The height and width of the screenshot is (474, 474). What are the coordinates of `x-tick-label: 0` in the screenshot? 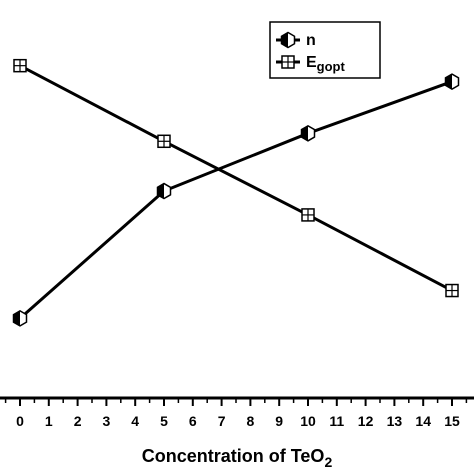 It's located at (20, 421).